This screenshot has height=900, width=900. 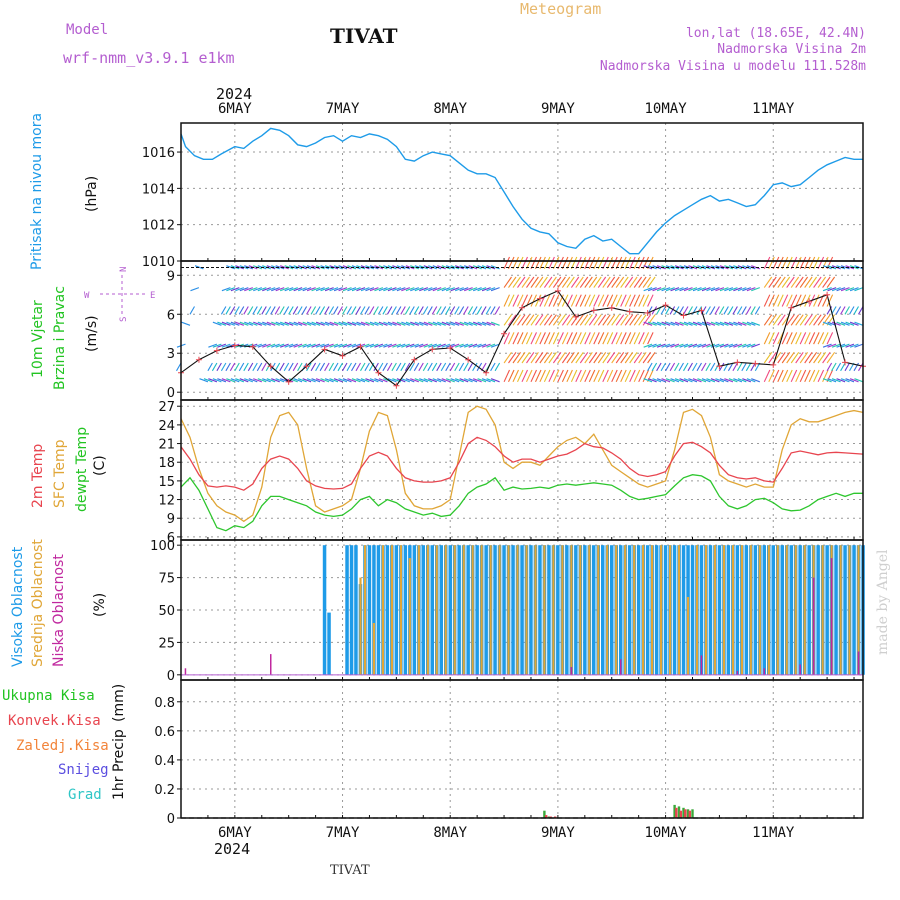 What do you see at coordinates (158, 262) in the screenshot?
I see `y-tick-label: 1010` at bounding box center [158, 262].